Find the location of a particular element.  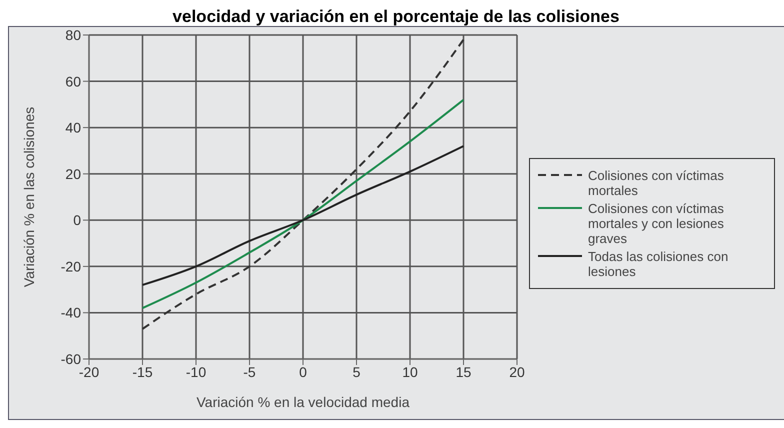

y-tick-label: -60 is located at coordinates (71, 358).